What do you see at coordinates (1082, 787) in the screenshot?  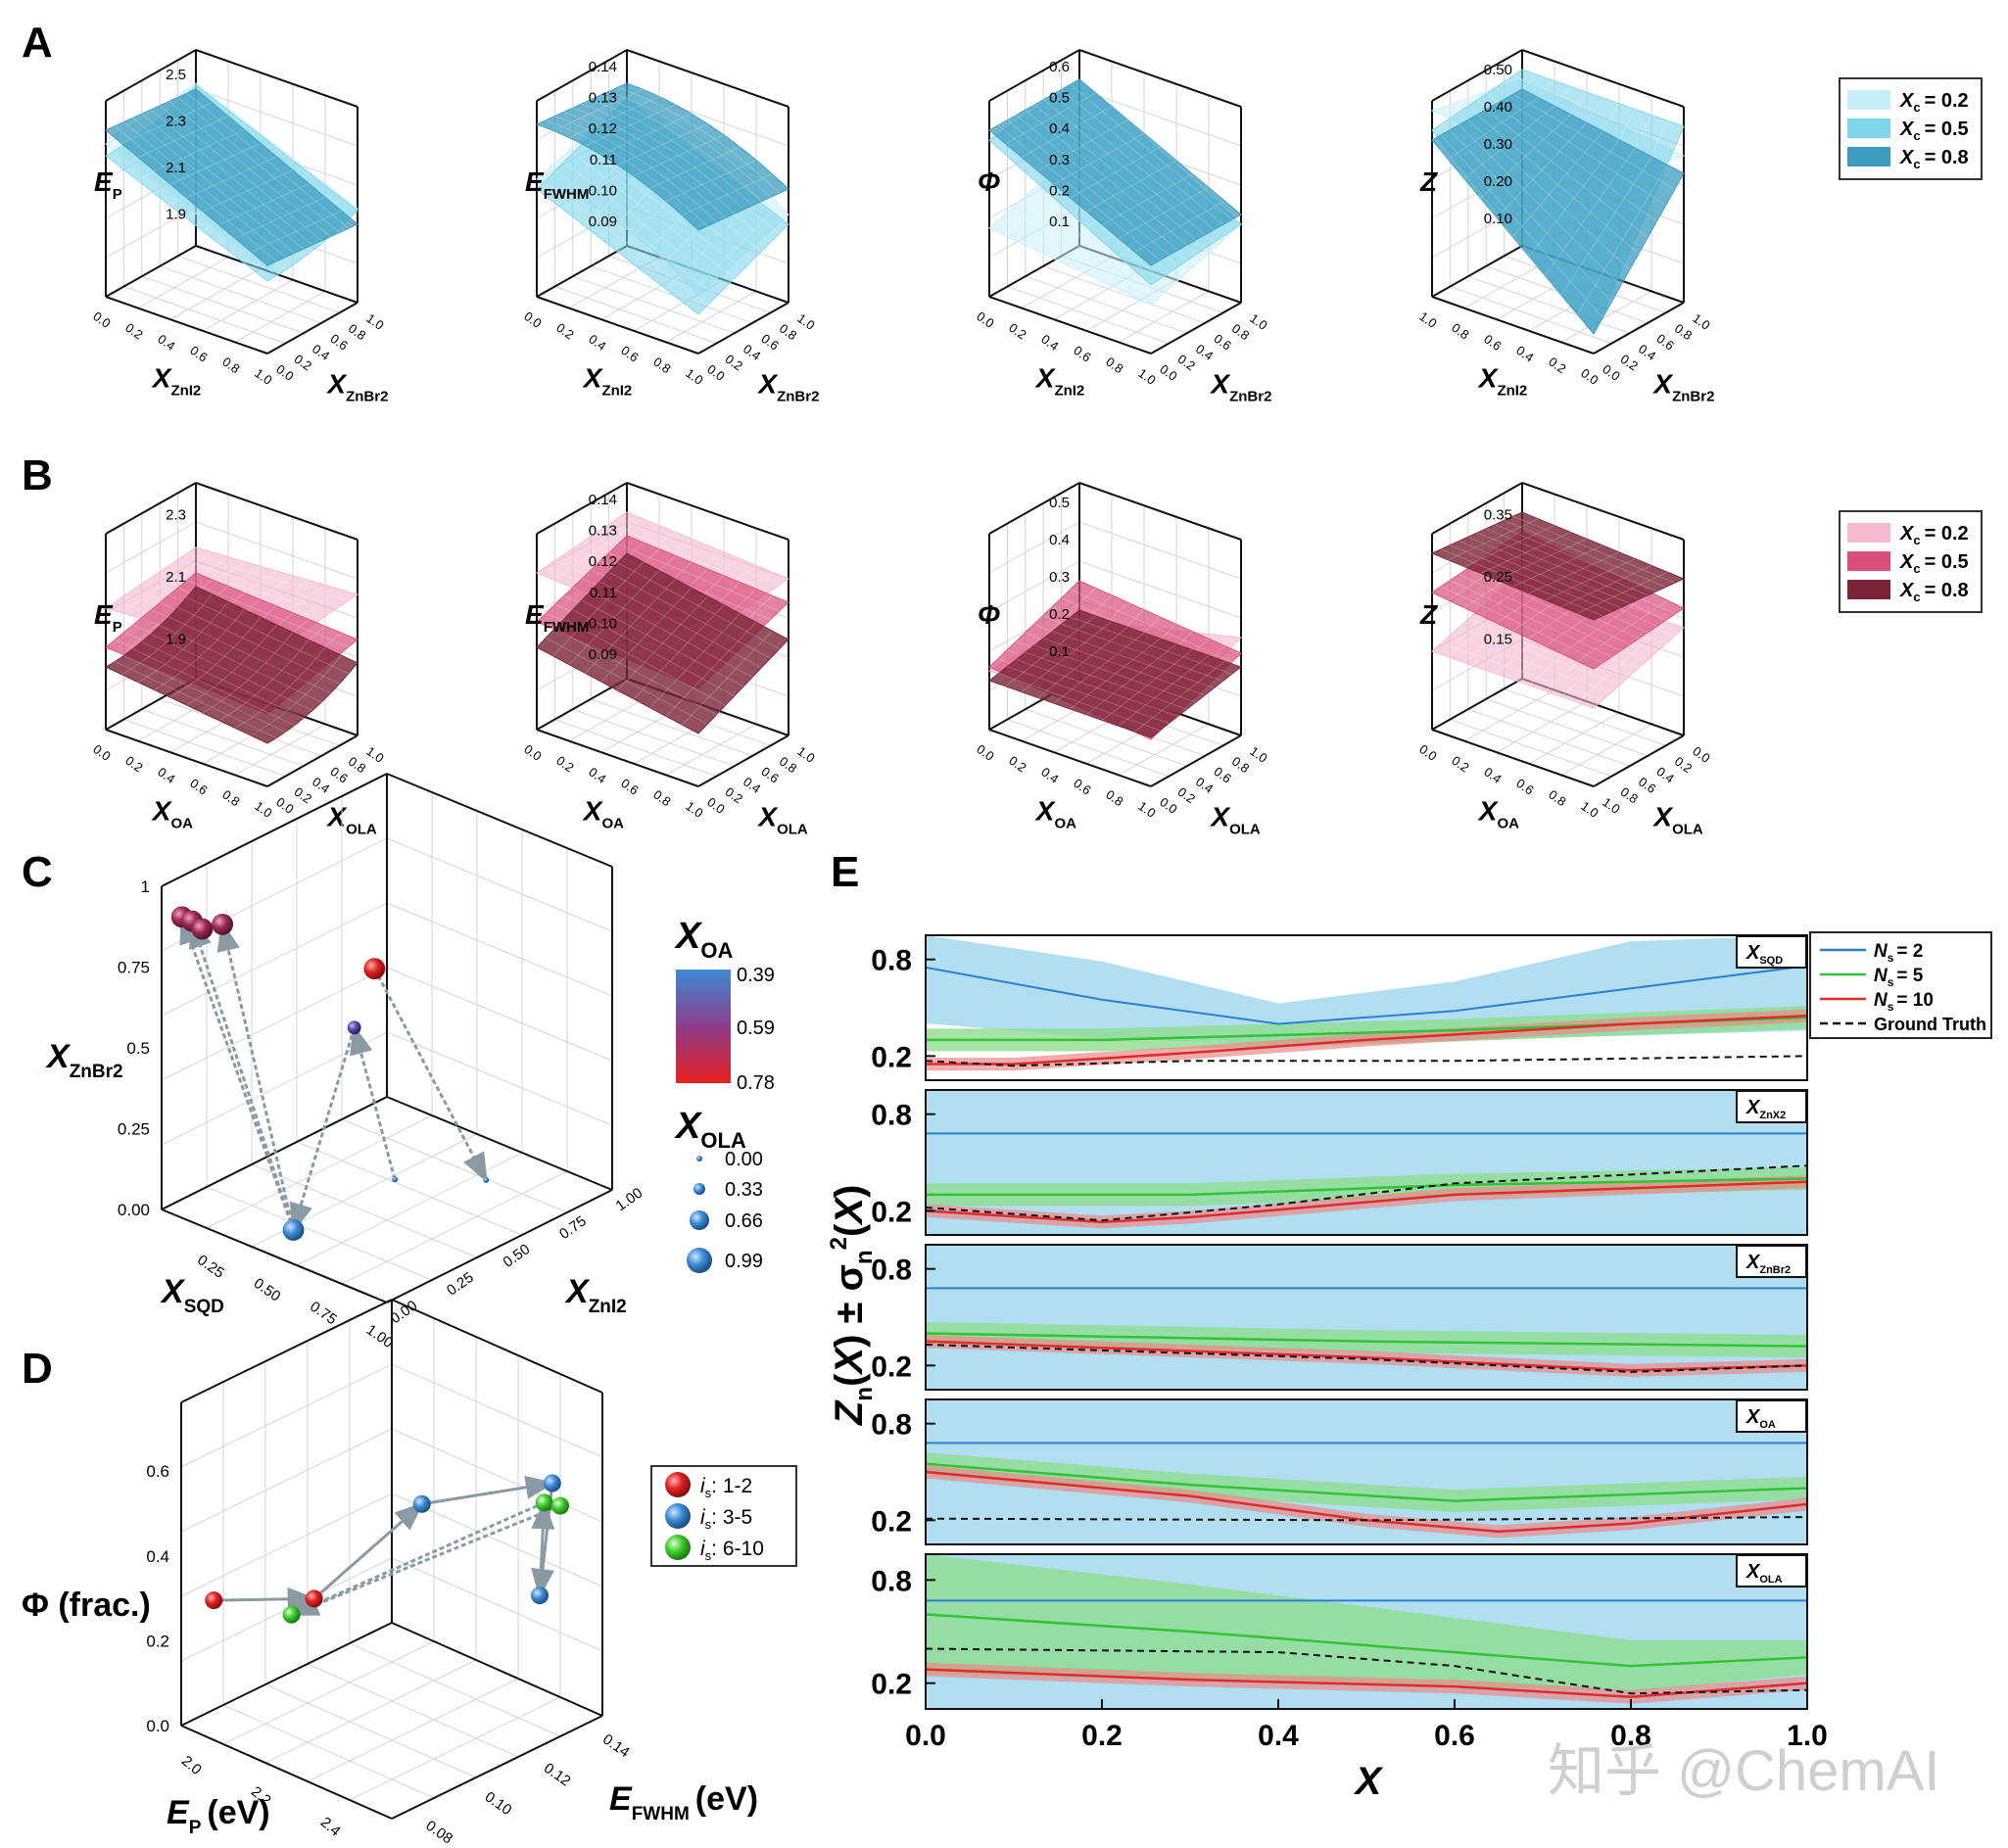 I see `panel-b-3-xtick: 0.6` at bounding box center [1082, 787].